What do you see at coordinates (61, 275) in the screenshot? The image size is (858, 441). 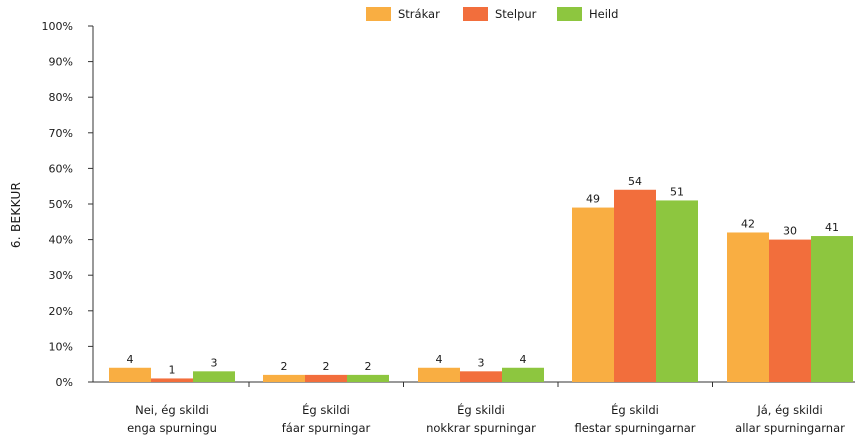 I see `y-tick-label: 30%` at bounding box center [61, 275].